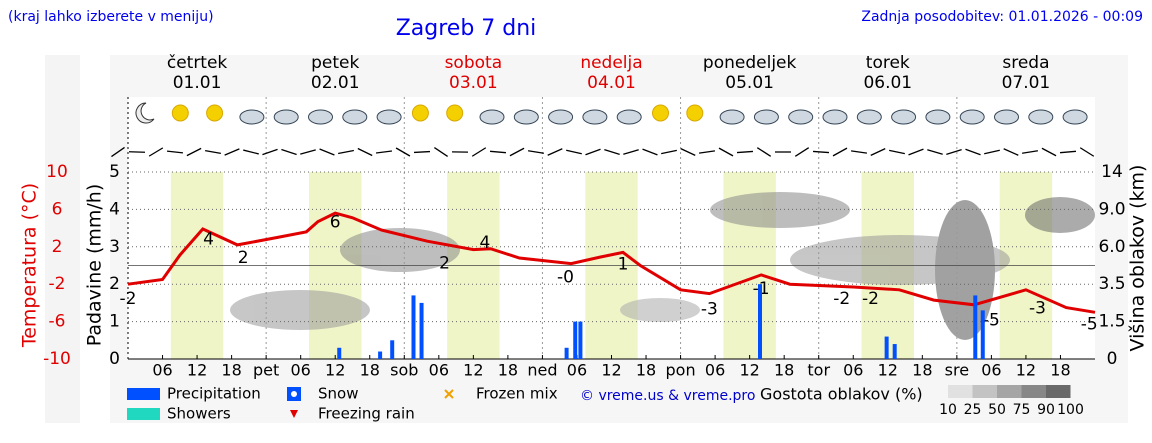 Image resolution: width=1152 pixels, height=443 pixels. What do you see at coordinates (114, 284) in the screenshot?
I see `precip-tick-label: 2` at bounding box center [114, 284].